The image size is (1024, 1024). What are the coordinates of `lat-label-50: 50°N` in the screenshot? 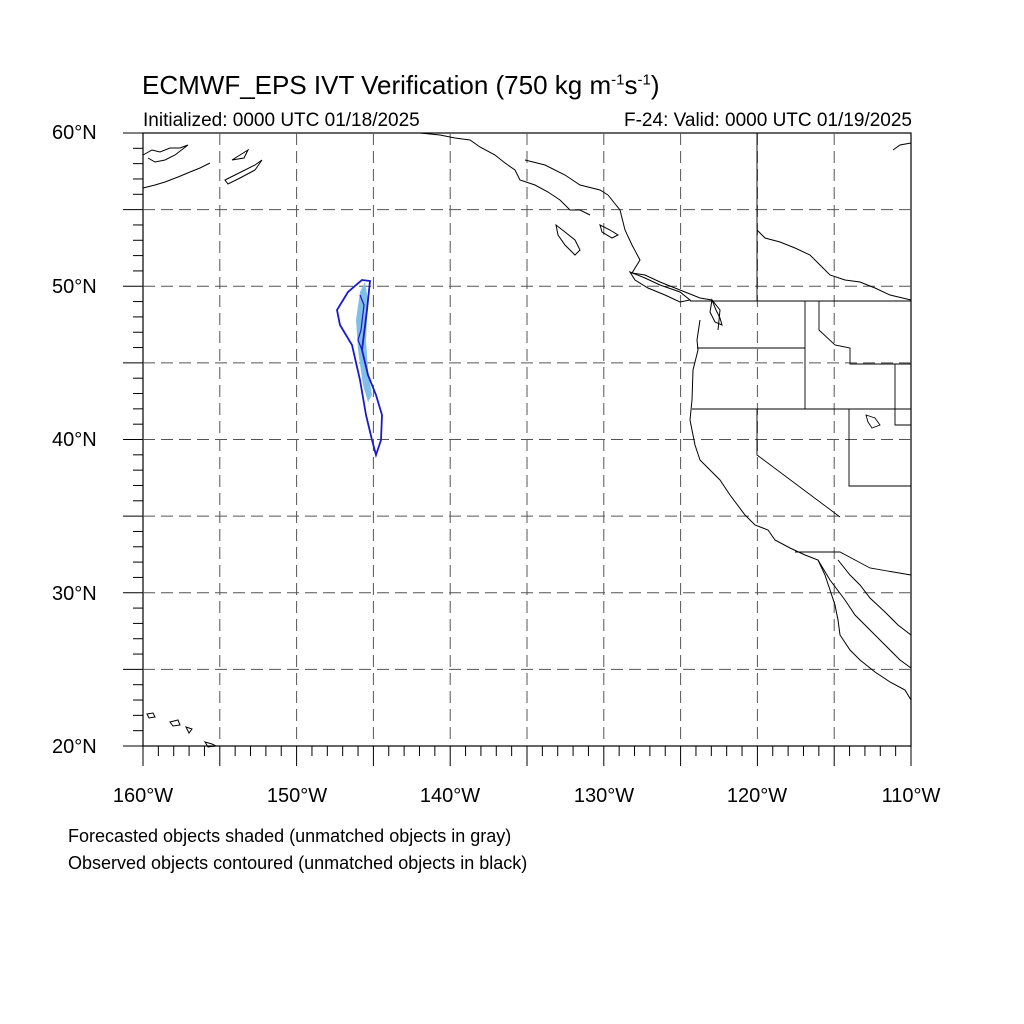 It's located at (74, 287).